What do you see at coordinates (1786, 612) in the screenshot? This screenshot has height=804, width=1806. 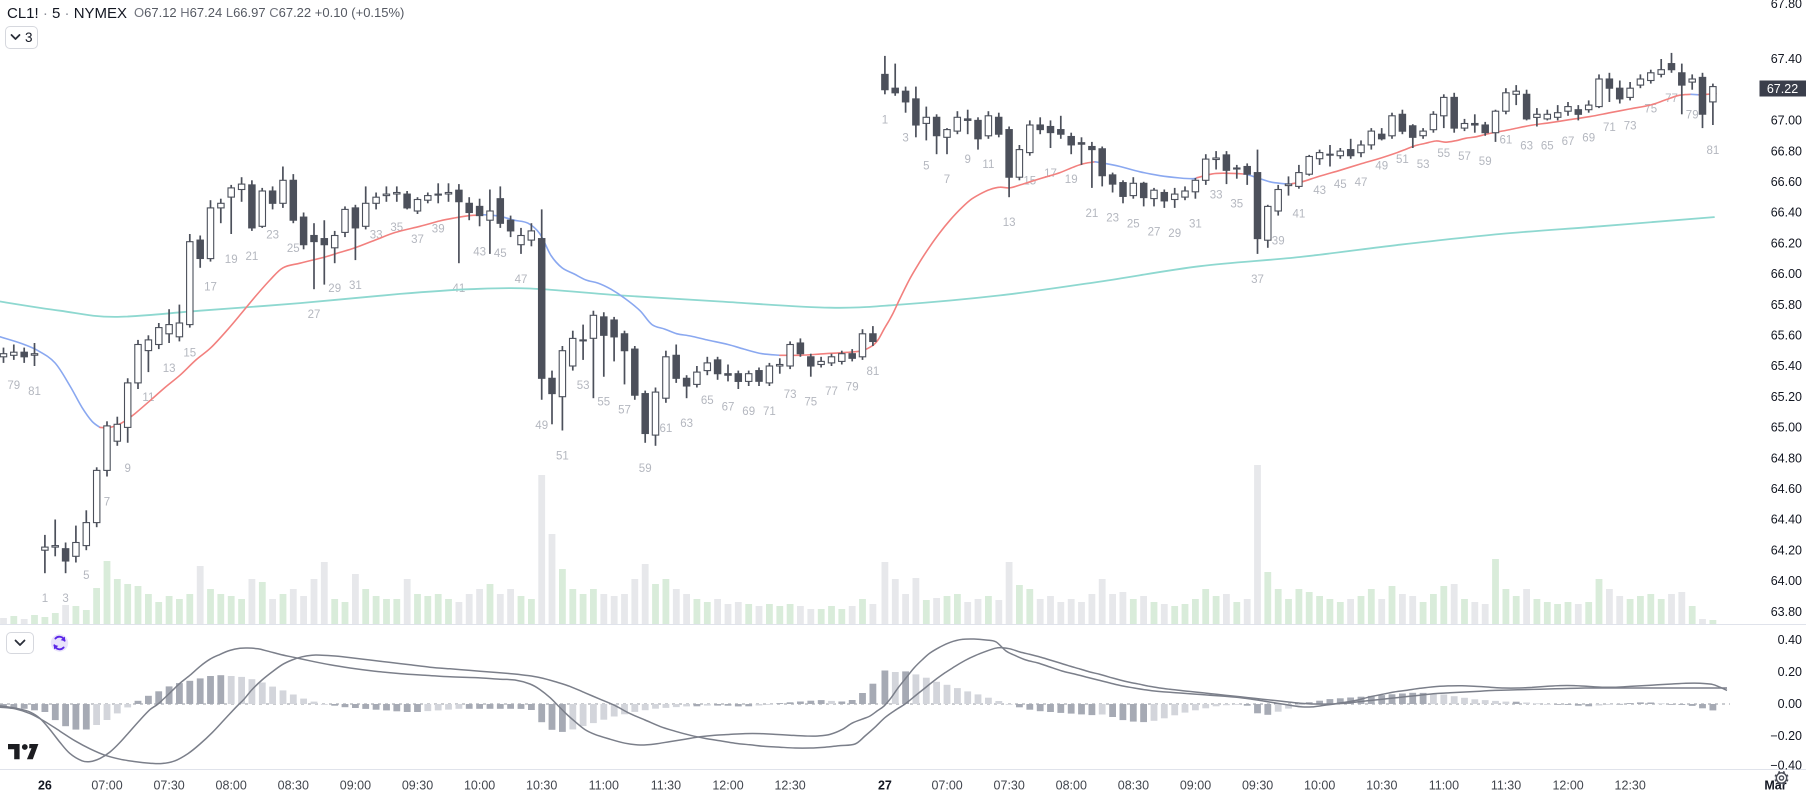 I see `svg-text: 63.80` at bounding box center [1786, 612].